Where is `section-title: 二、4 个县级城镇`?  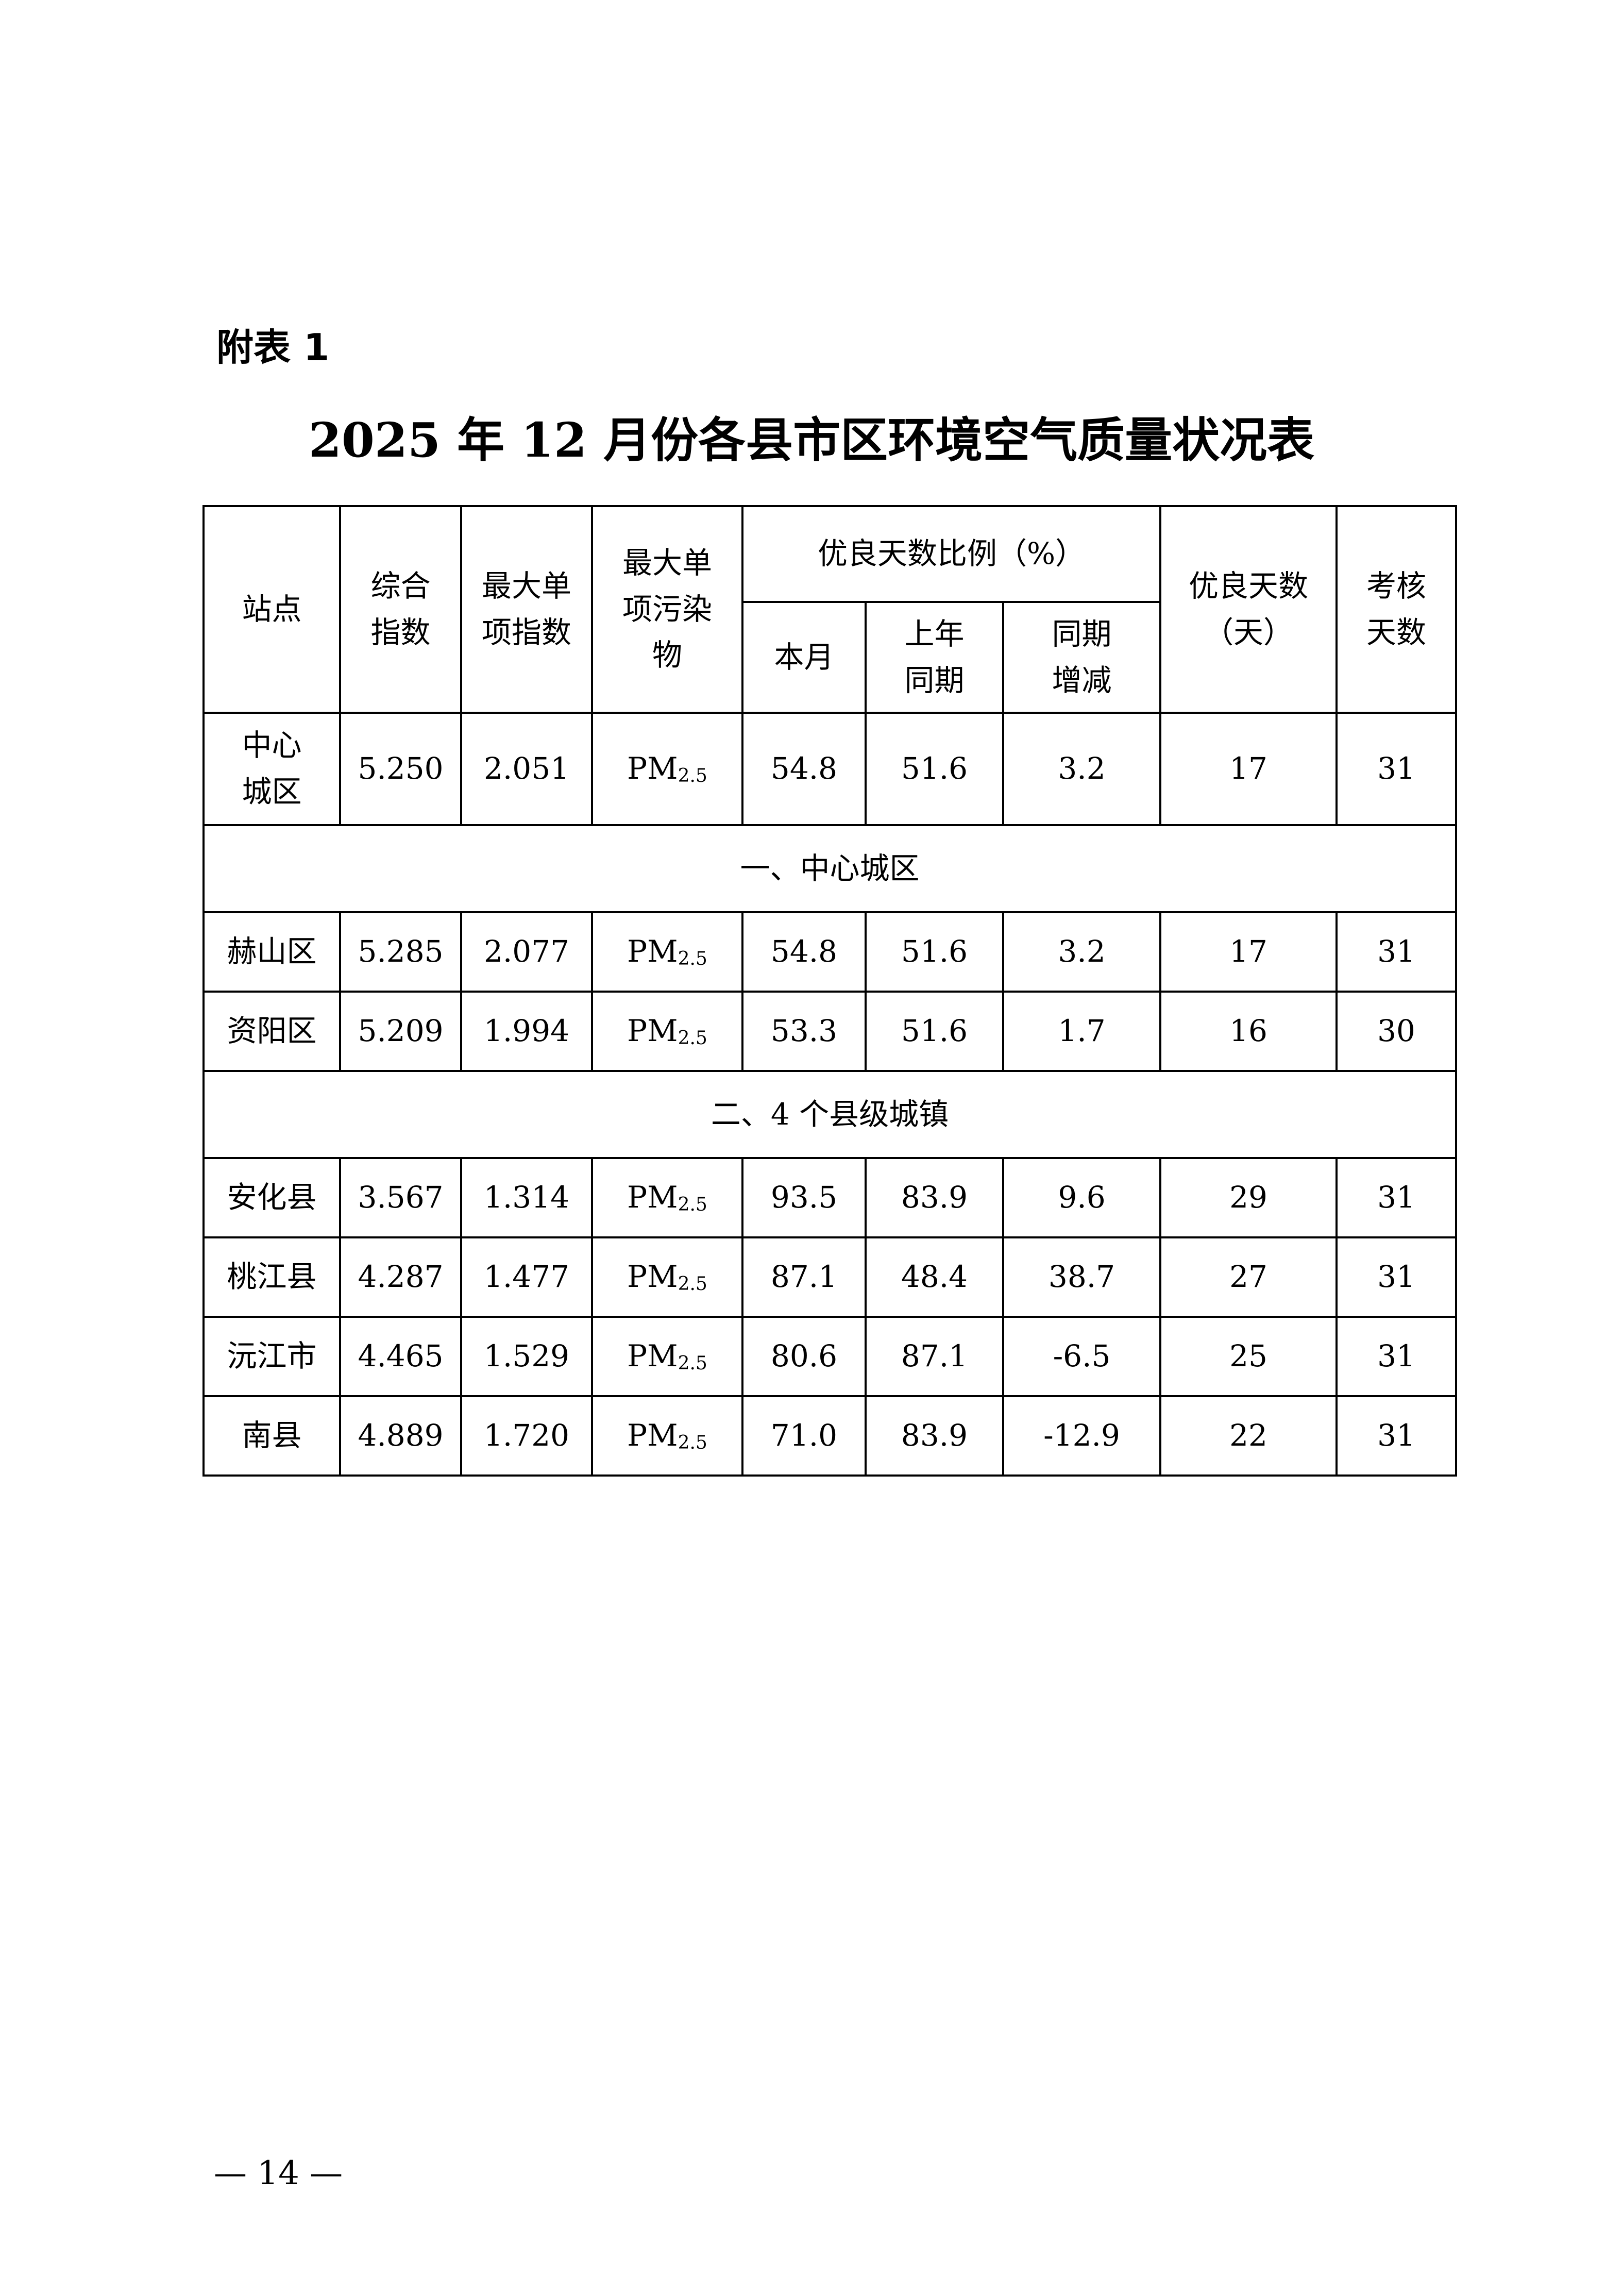 section-title: 二、4 个县级城镇 is located at coordinates (829, 1114).